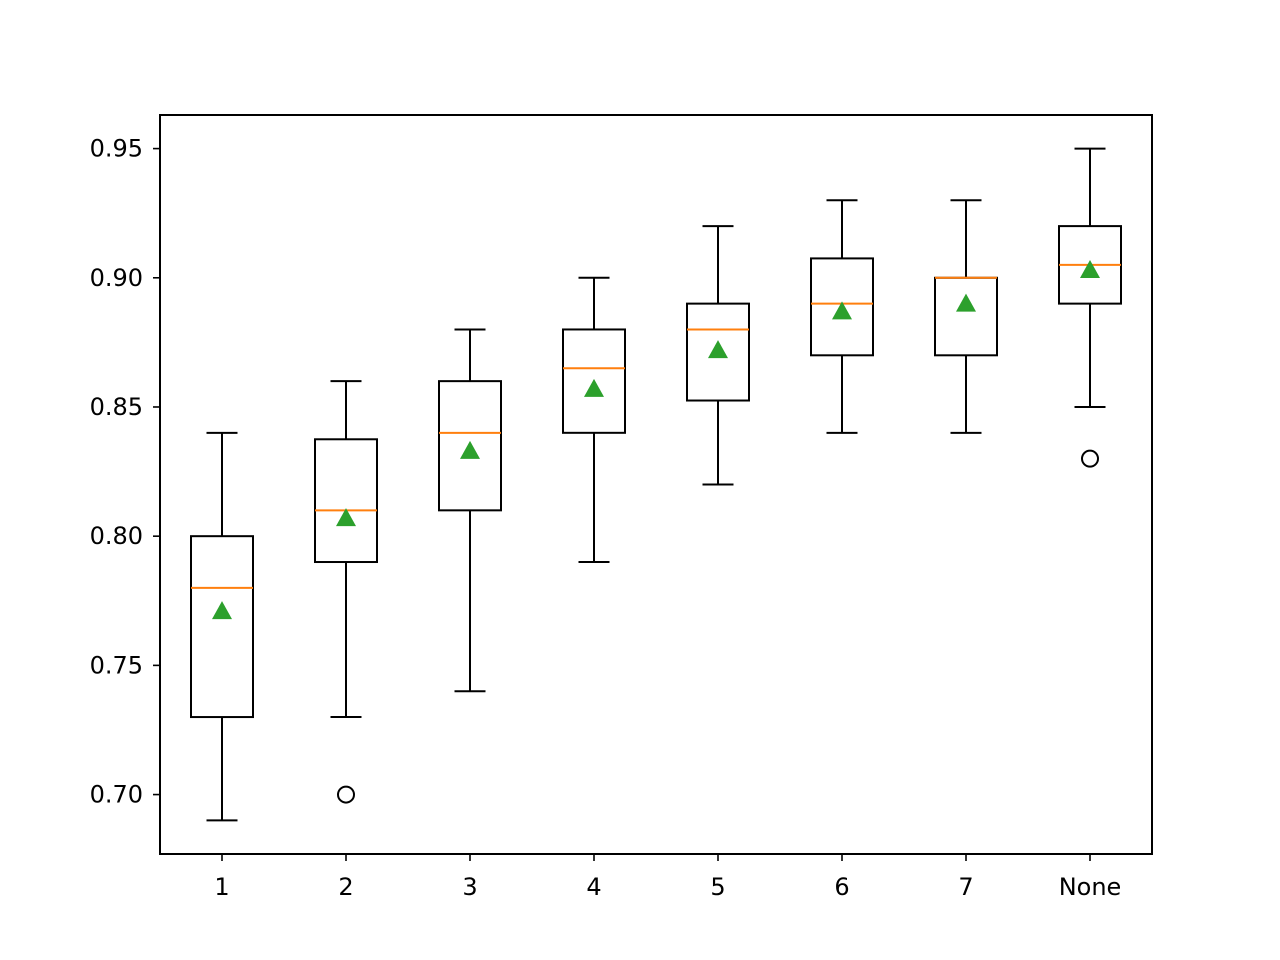 The image size is (1280, 960). What do you see at coordinates (1090, 887) in the screenshot?
I see `x-tick-label: None` at bounding box center [1090, 887].